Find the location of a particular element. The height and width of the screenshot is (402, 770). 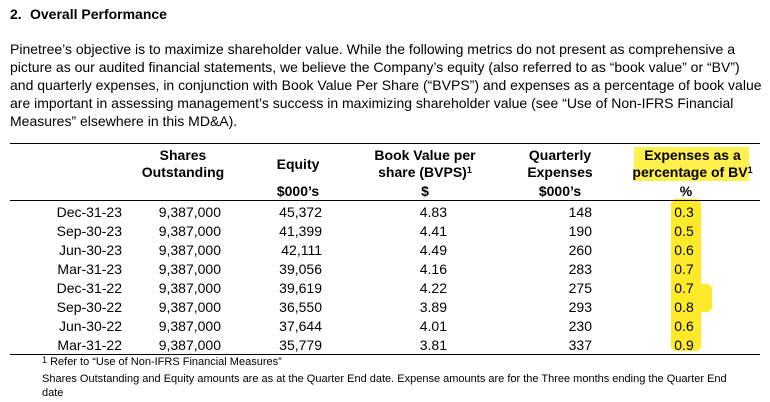

cell-bvps: 4.83 is located at coordinates (433, 212).